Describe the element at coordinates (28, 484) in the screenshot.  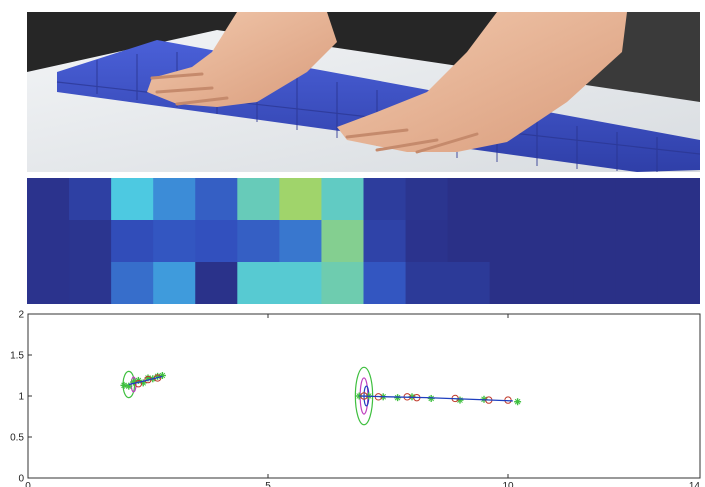
I see `x-tick-label: 0` at that location.